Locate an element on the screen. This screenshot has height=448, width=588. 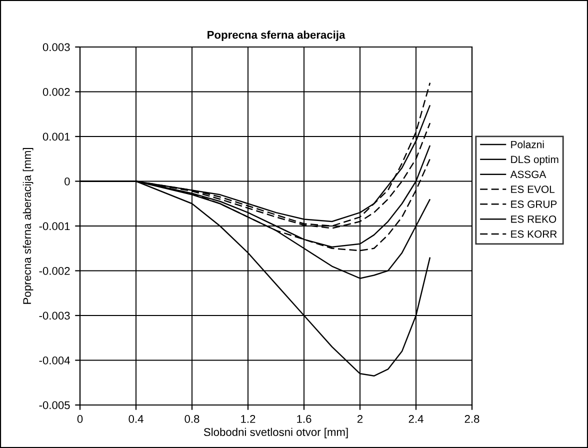
legend-label: ES EVOL is located at coordinates (533, 189).